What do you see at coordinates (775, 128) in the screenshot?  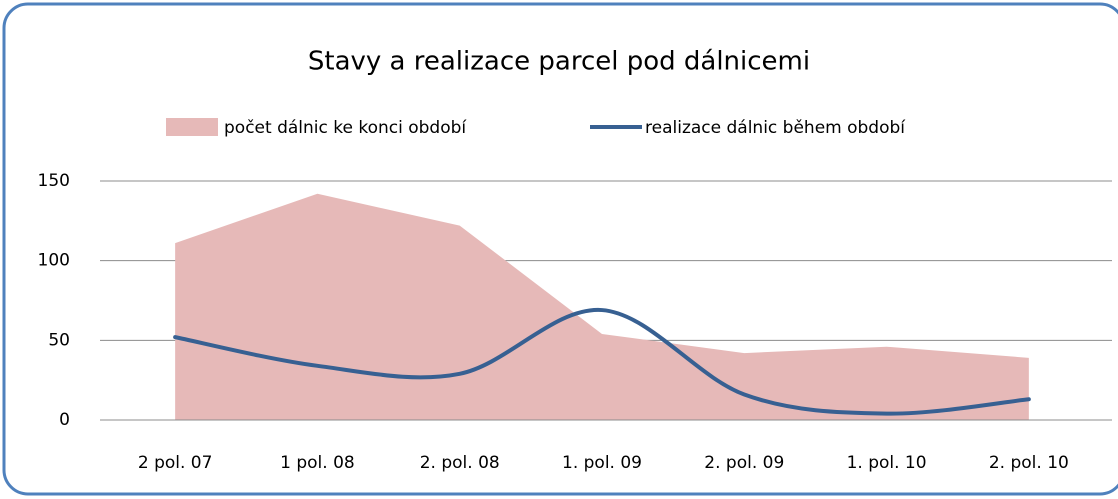 I see `legend-label: realizace dálnic během období` at bounding box center [775, 128].